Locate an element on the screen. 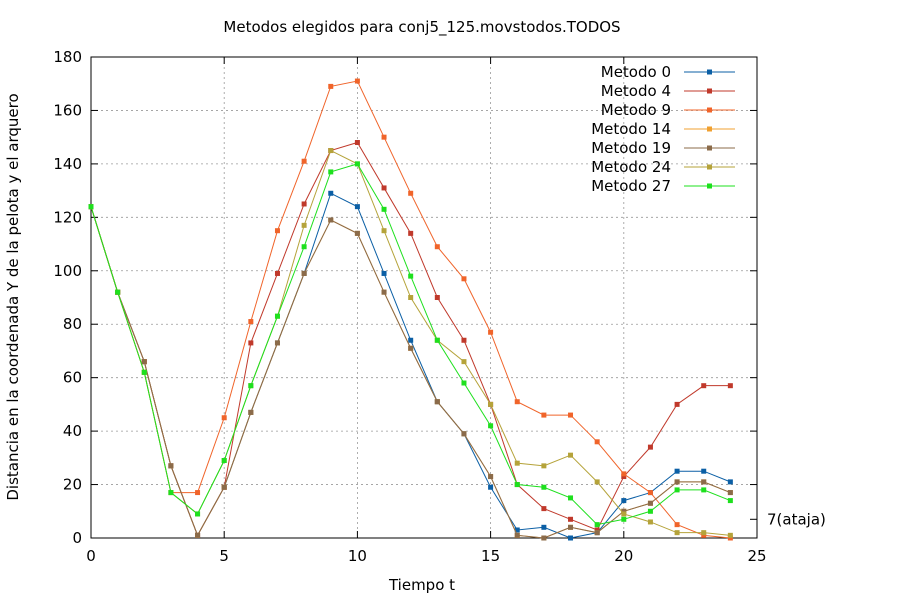  y-tick-label: 120 is located at coordinates (67, 217).